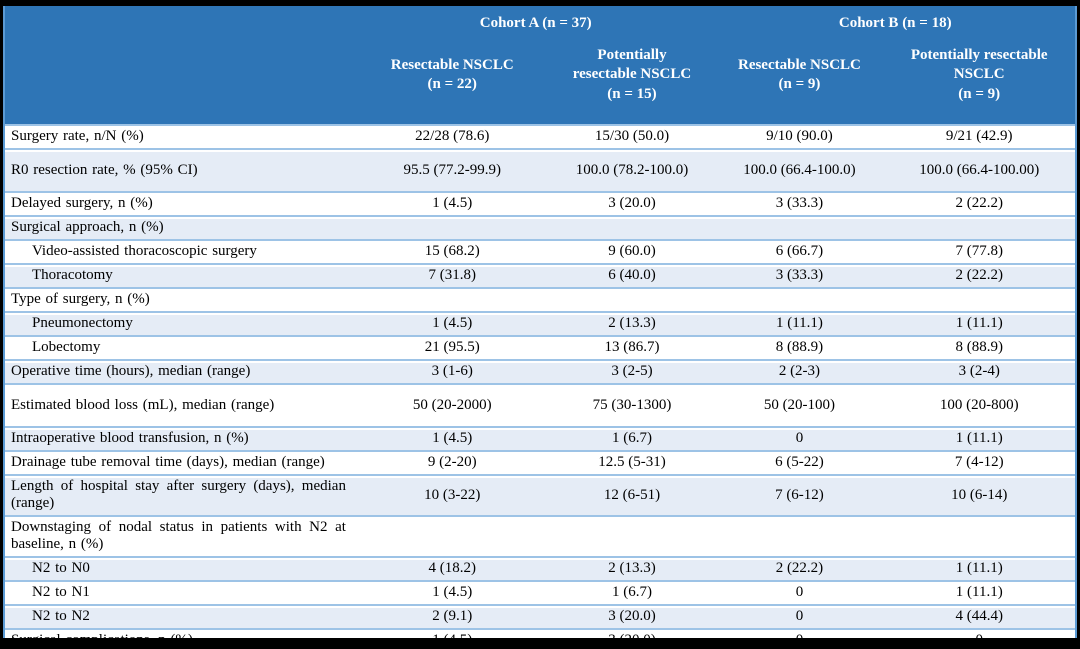 Image resolution: width=1080 pixels, height=649 pixels. What do you see at coordinates (632, 371) in the screenshot?
I see `row-value: 3 (2-5)` at bounding box center [632, 371].